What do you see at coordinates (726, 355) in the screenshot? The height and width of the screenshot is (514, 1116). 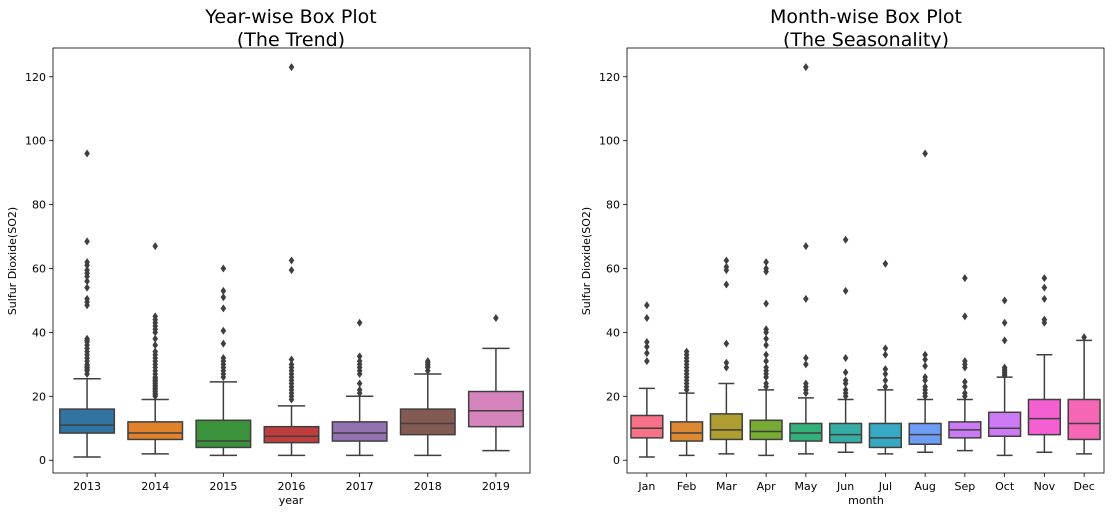 I see `box-Mar` at bounding box center [726, 355].